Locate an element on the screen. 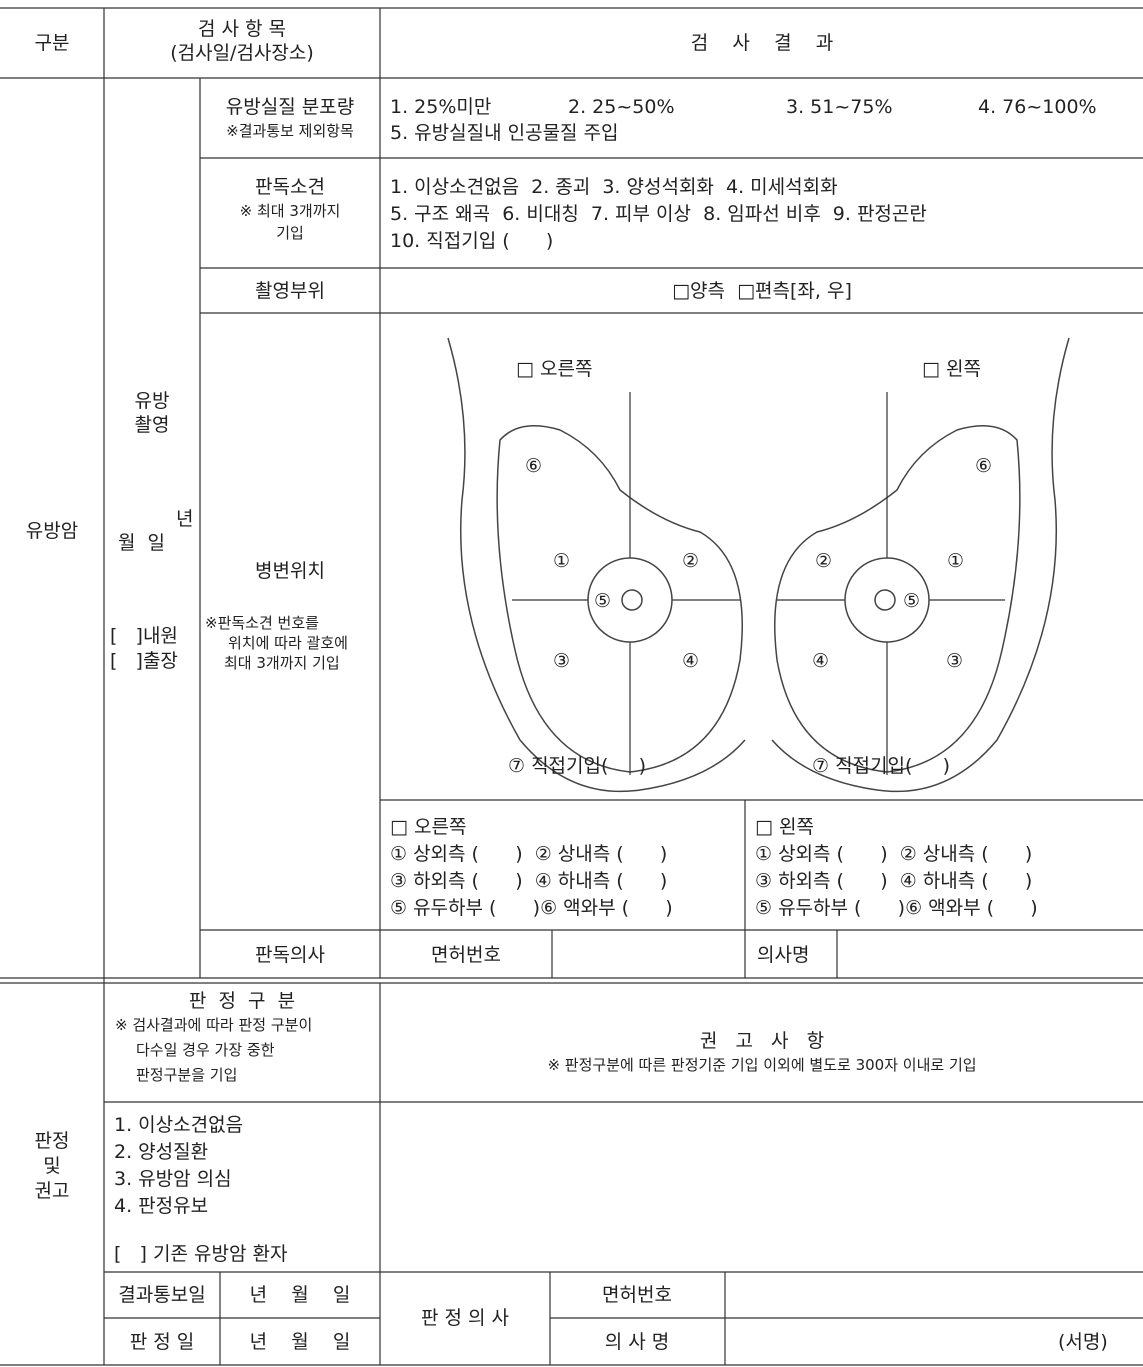 The width and height of the screenshot is (1143, 1367). form-text: 1. 이상소견없음 2. 종괴 3. 양성석회화 4. 미세석회화 is located at coordinates (614, 187).